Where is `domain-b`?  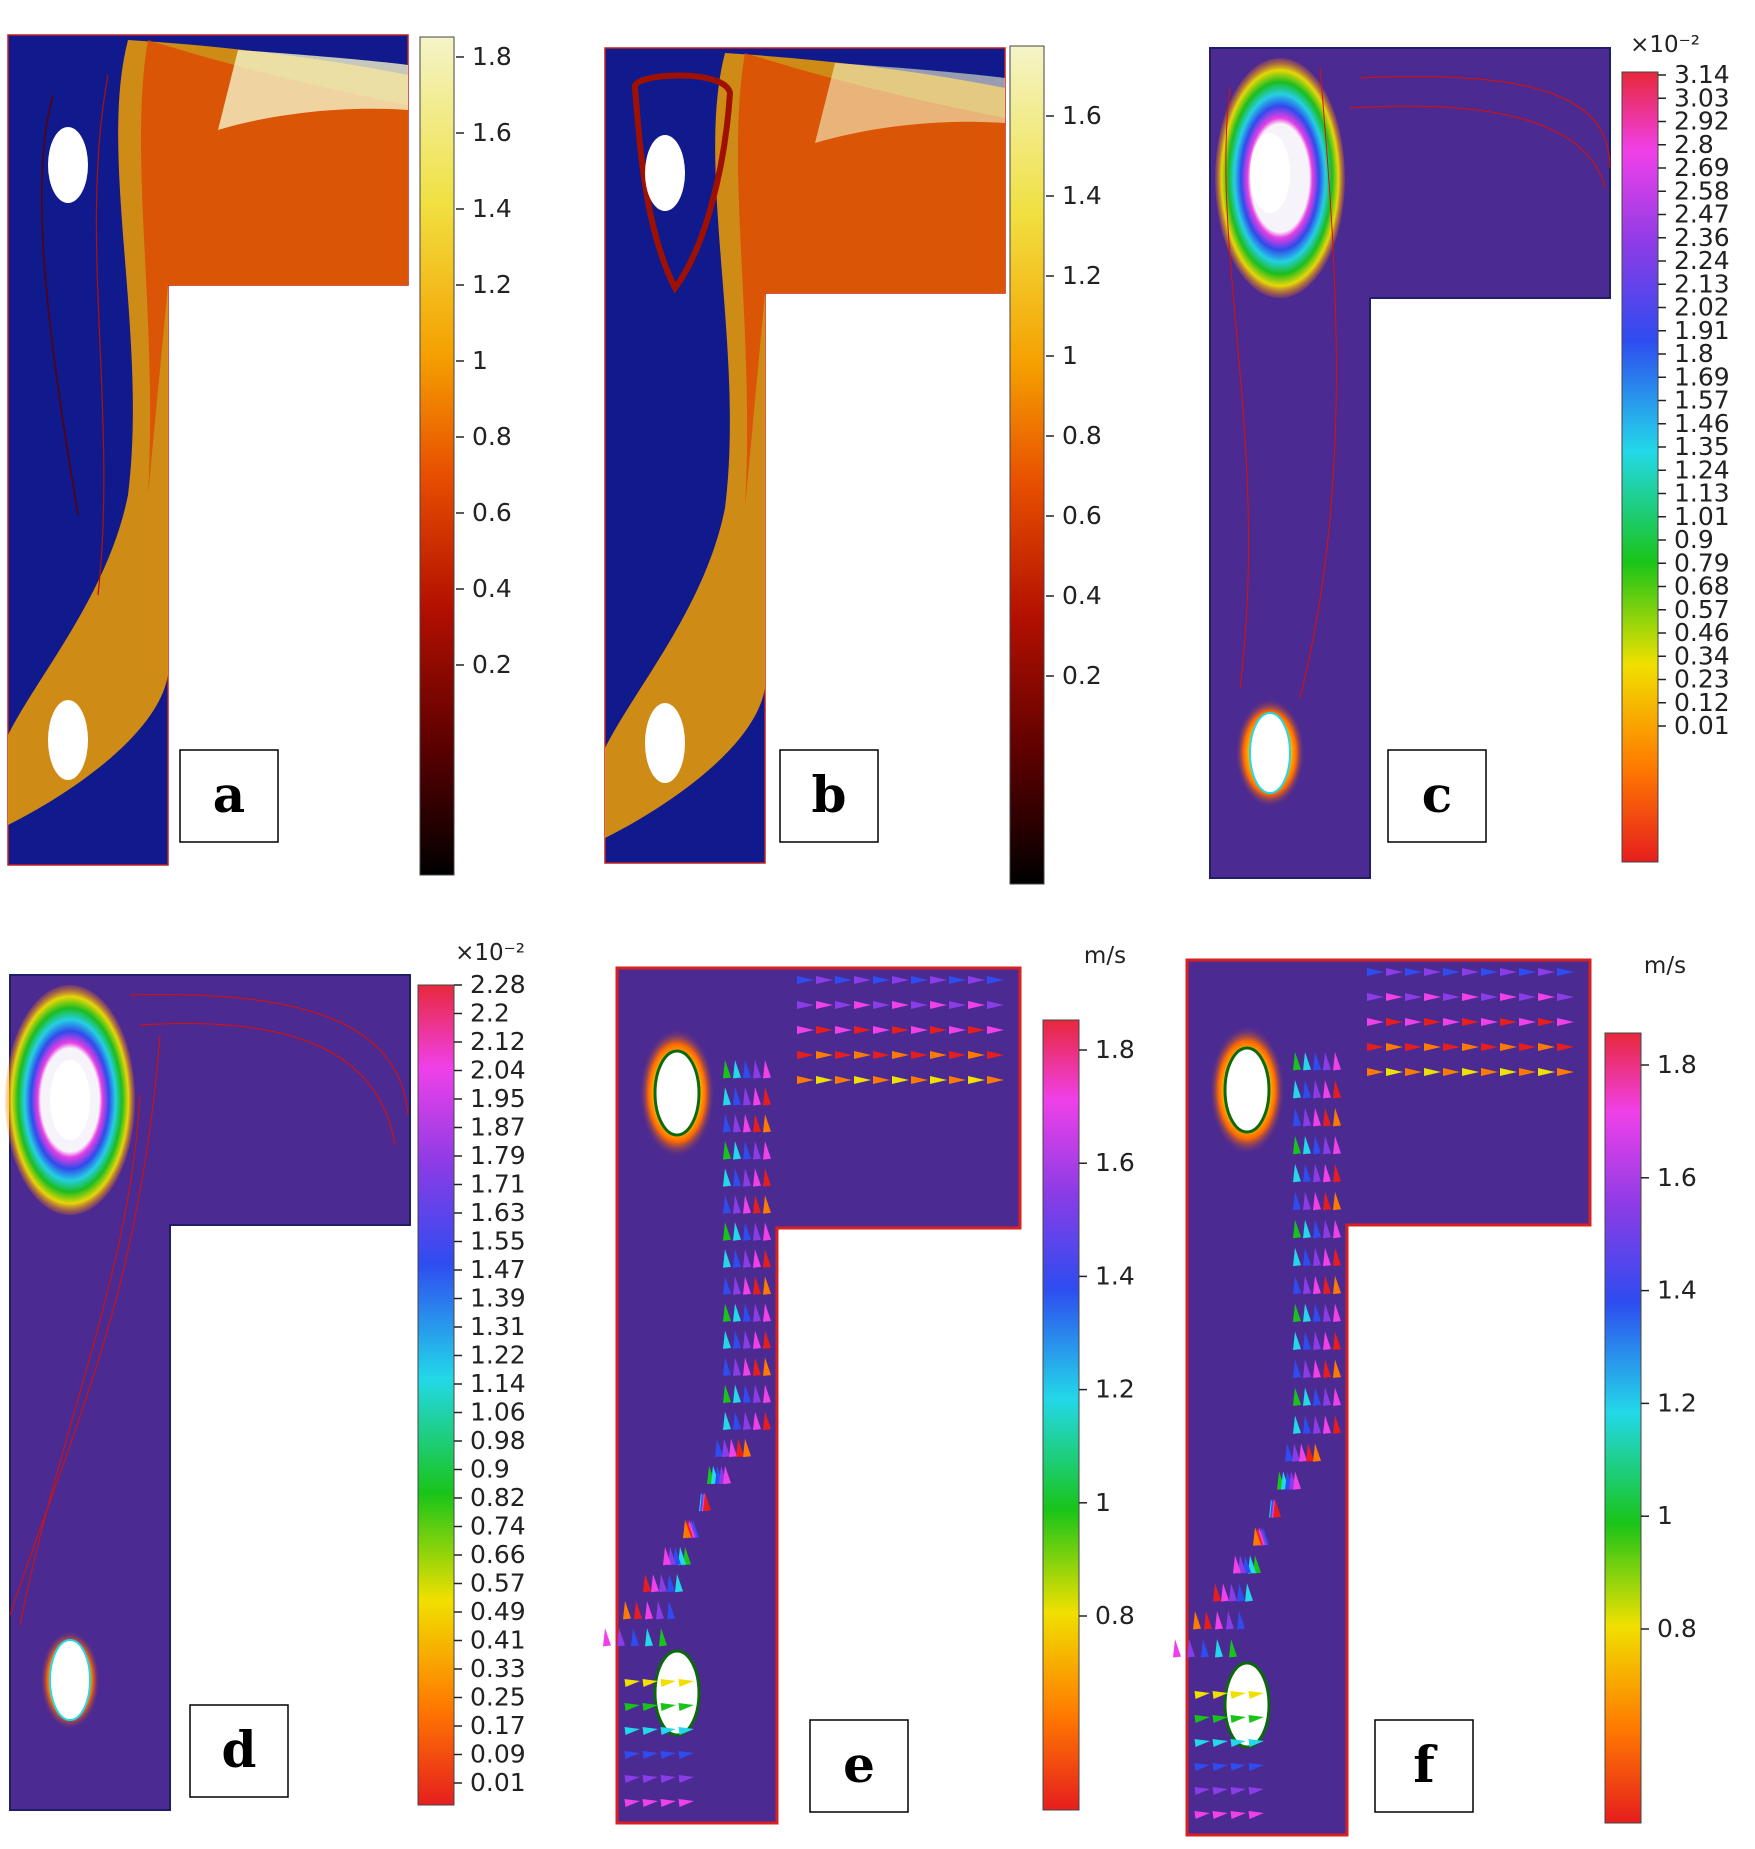
domain-b is located at coordinates (805, 455).